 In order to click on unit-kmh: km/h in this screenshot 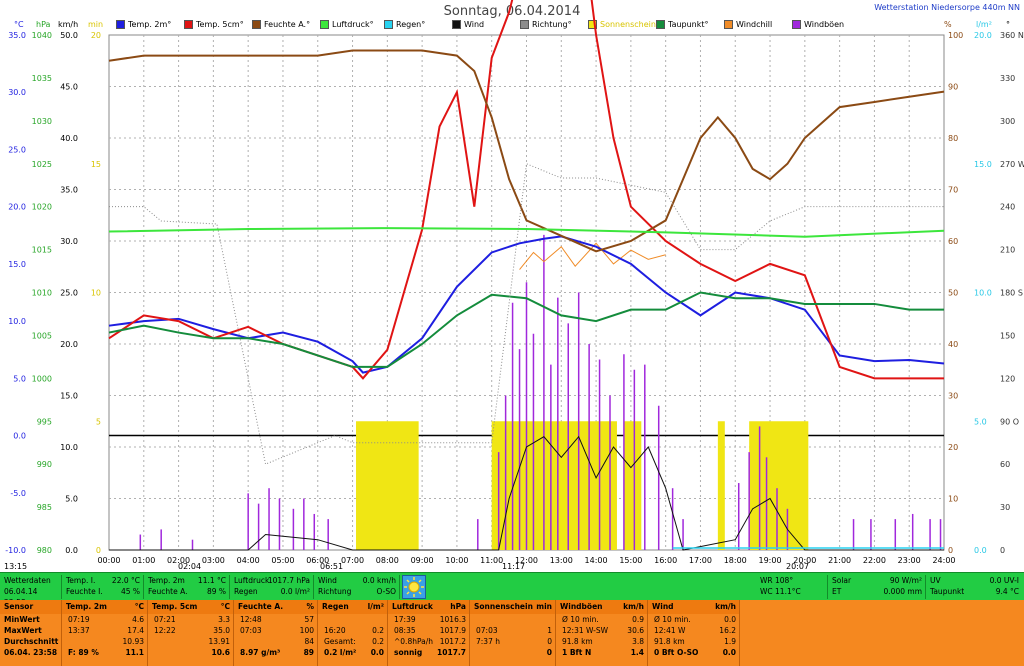, I will do `click(68, 24)`.